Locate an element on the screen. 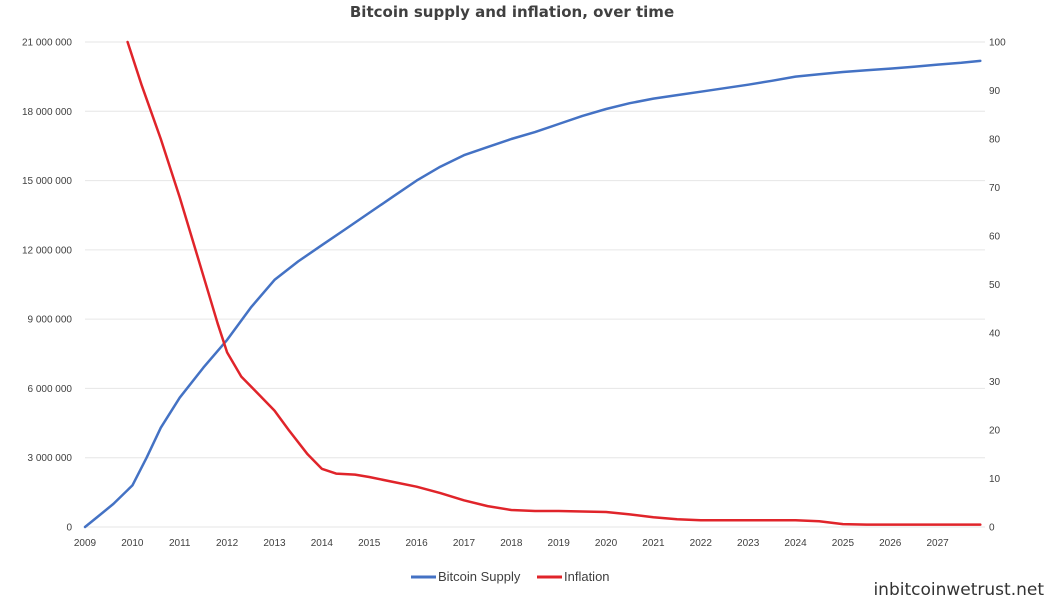 The height and width of the screenshot is (608, 1052). x-axis-tick-label: 2016 is located at coordinates (416, 543).